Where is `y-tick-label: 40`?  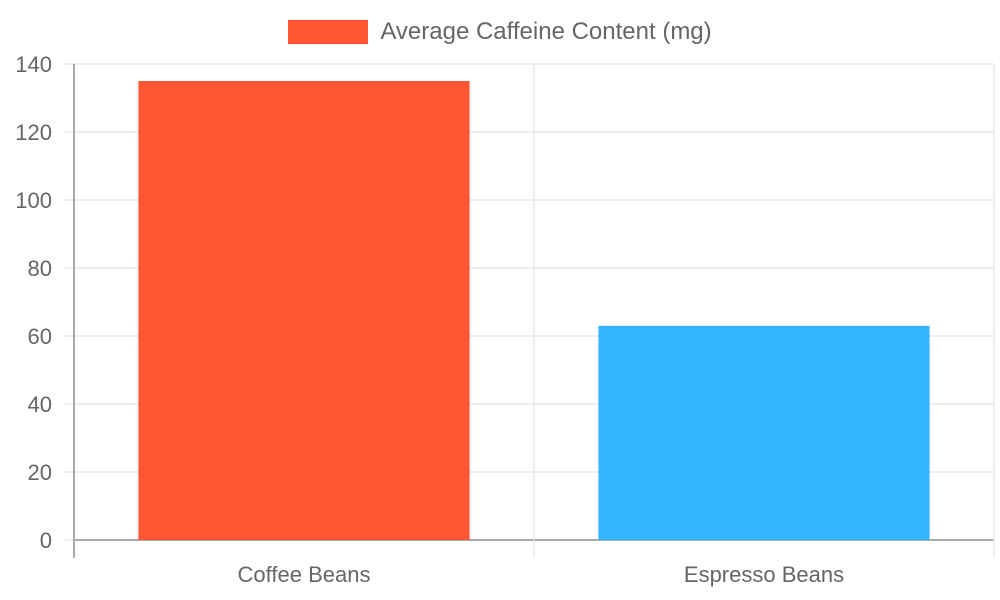
y-tick-label: 40 is located at coordinates (40, 404).